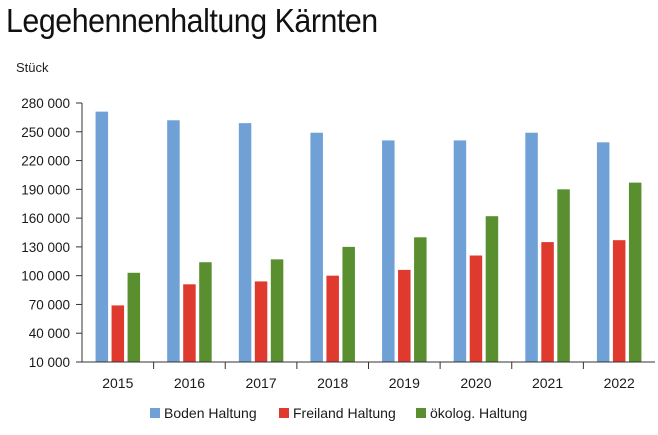  Describe the element at coordinates (45, 247) in the screenshot. I see `y-tick-label: 130 000` at that location.